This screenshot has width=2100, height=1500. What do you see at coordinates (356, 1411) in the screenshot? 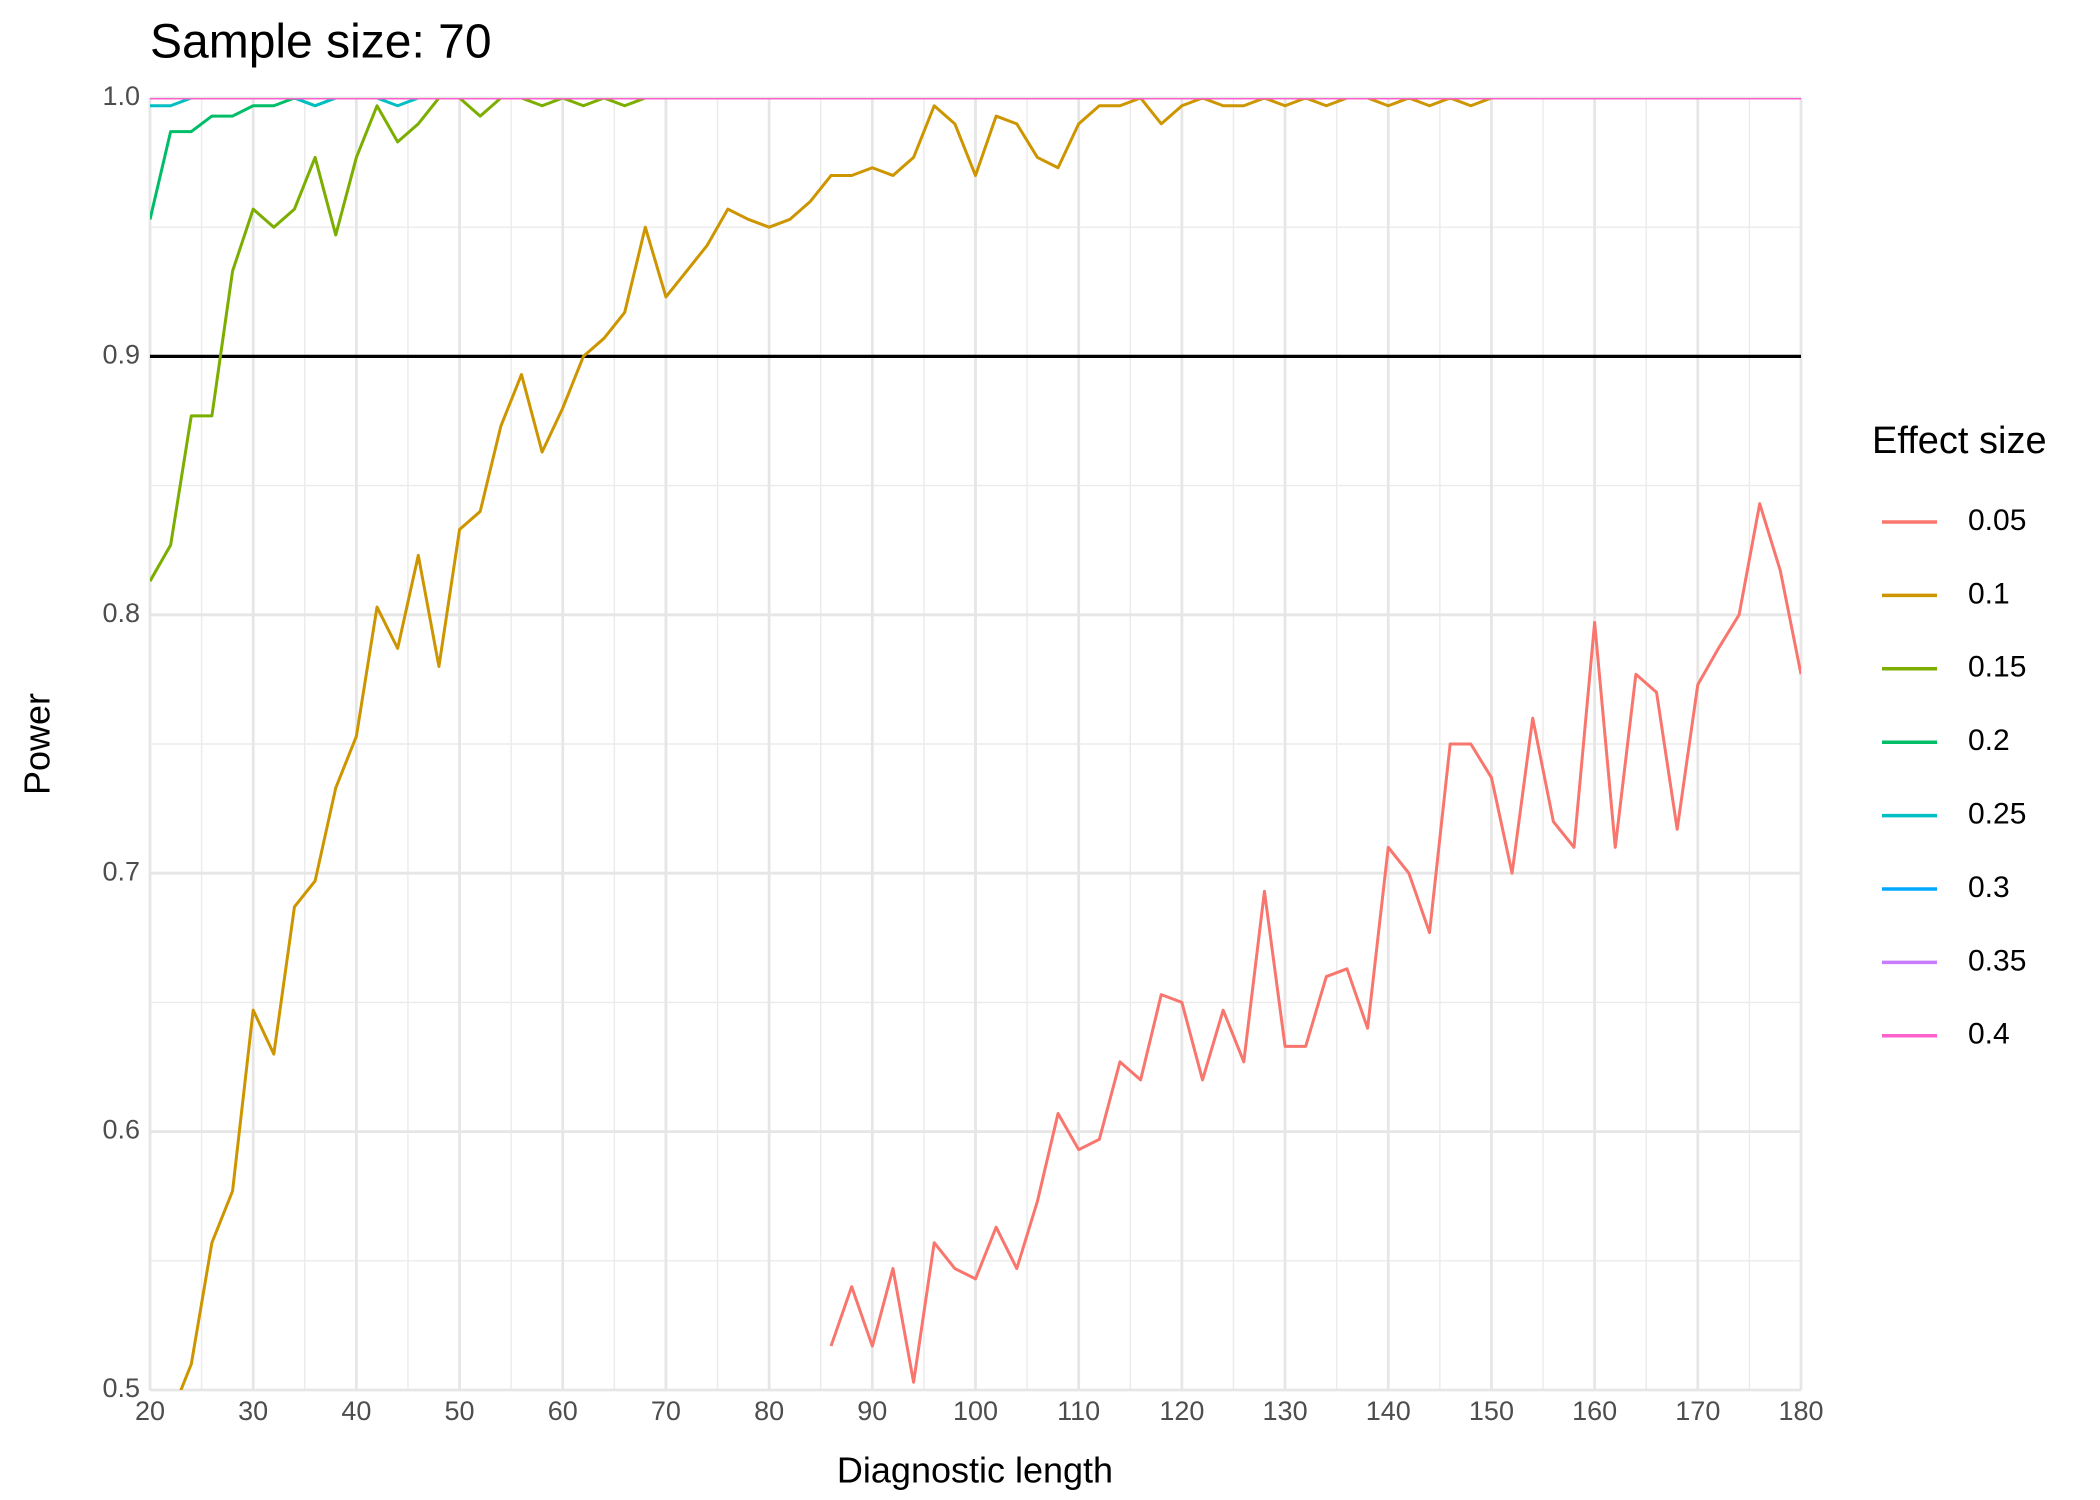
I see `x-tick-label: 40` at bounding box center [356, 1411].